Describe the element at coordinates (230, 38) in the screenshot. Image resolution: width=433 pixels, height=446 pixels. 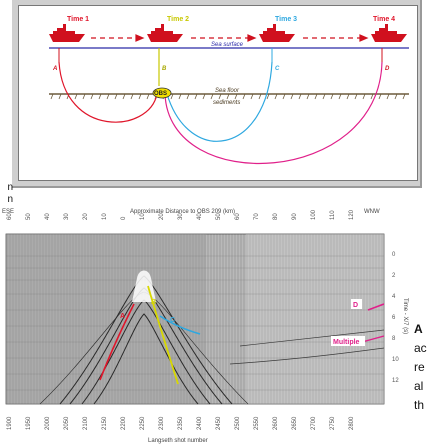
I see `travel-arrows` at that location.